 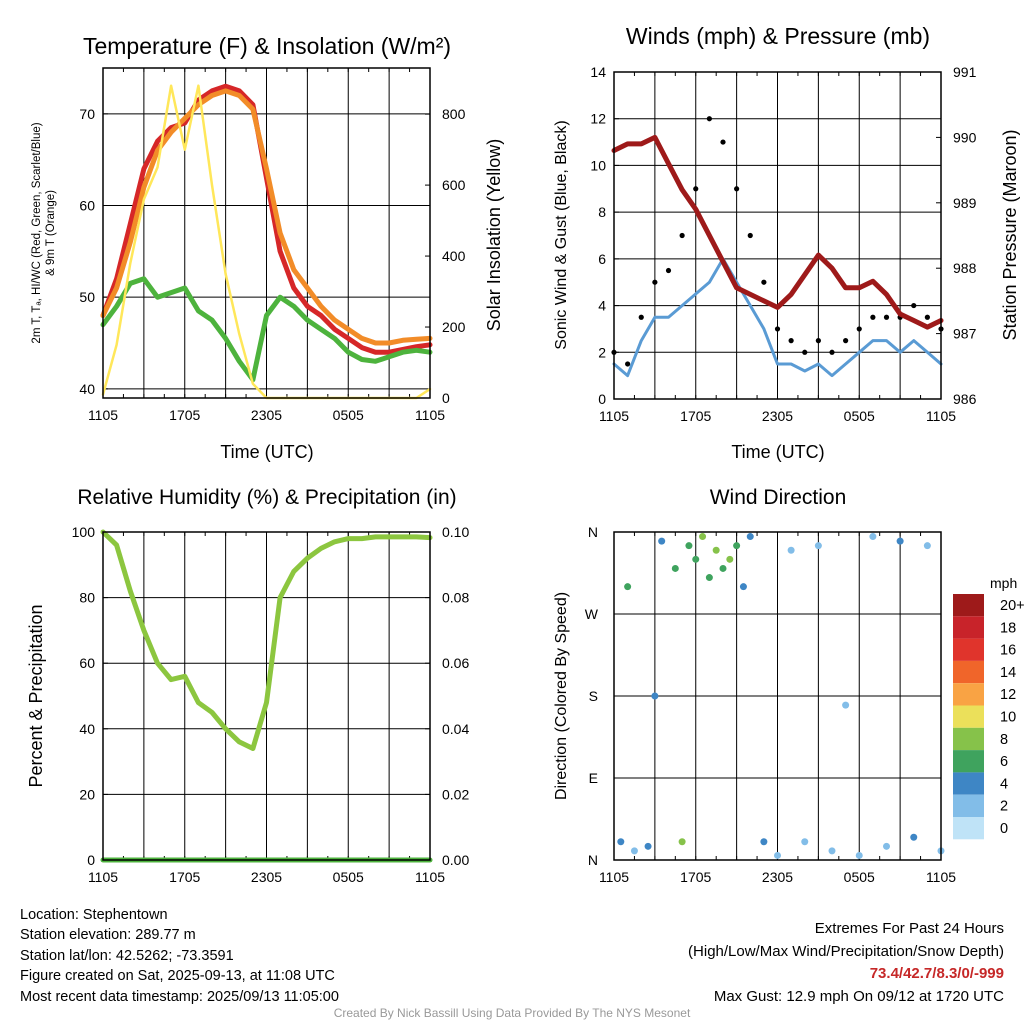 I want to click on winds-title: Winds (mph) & Pressure (mb), so click(x=778, y=36).